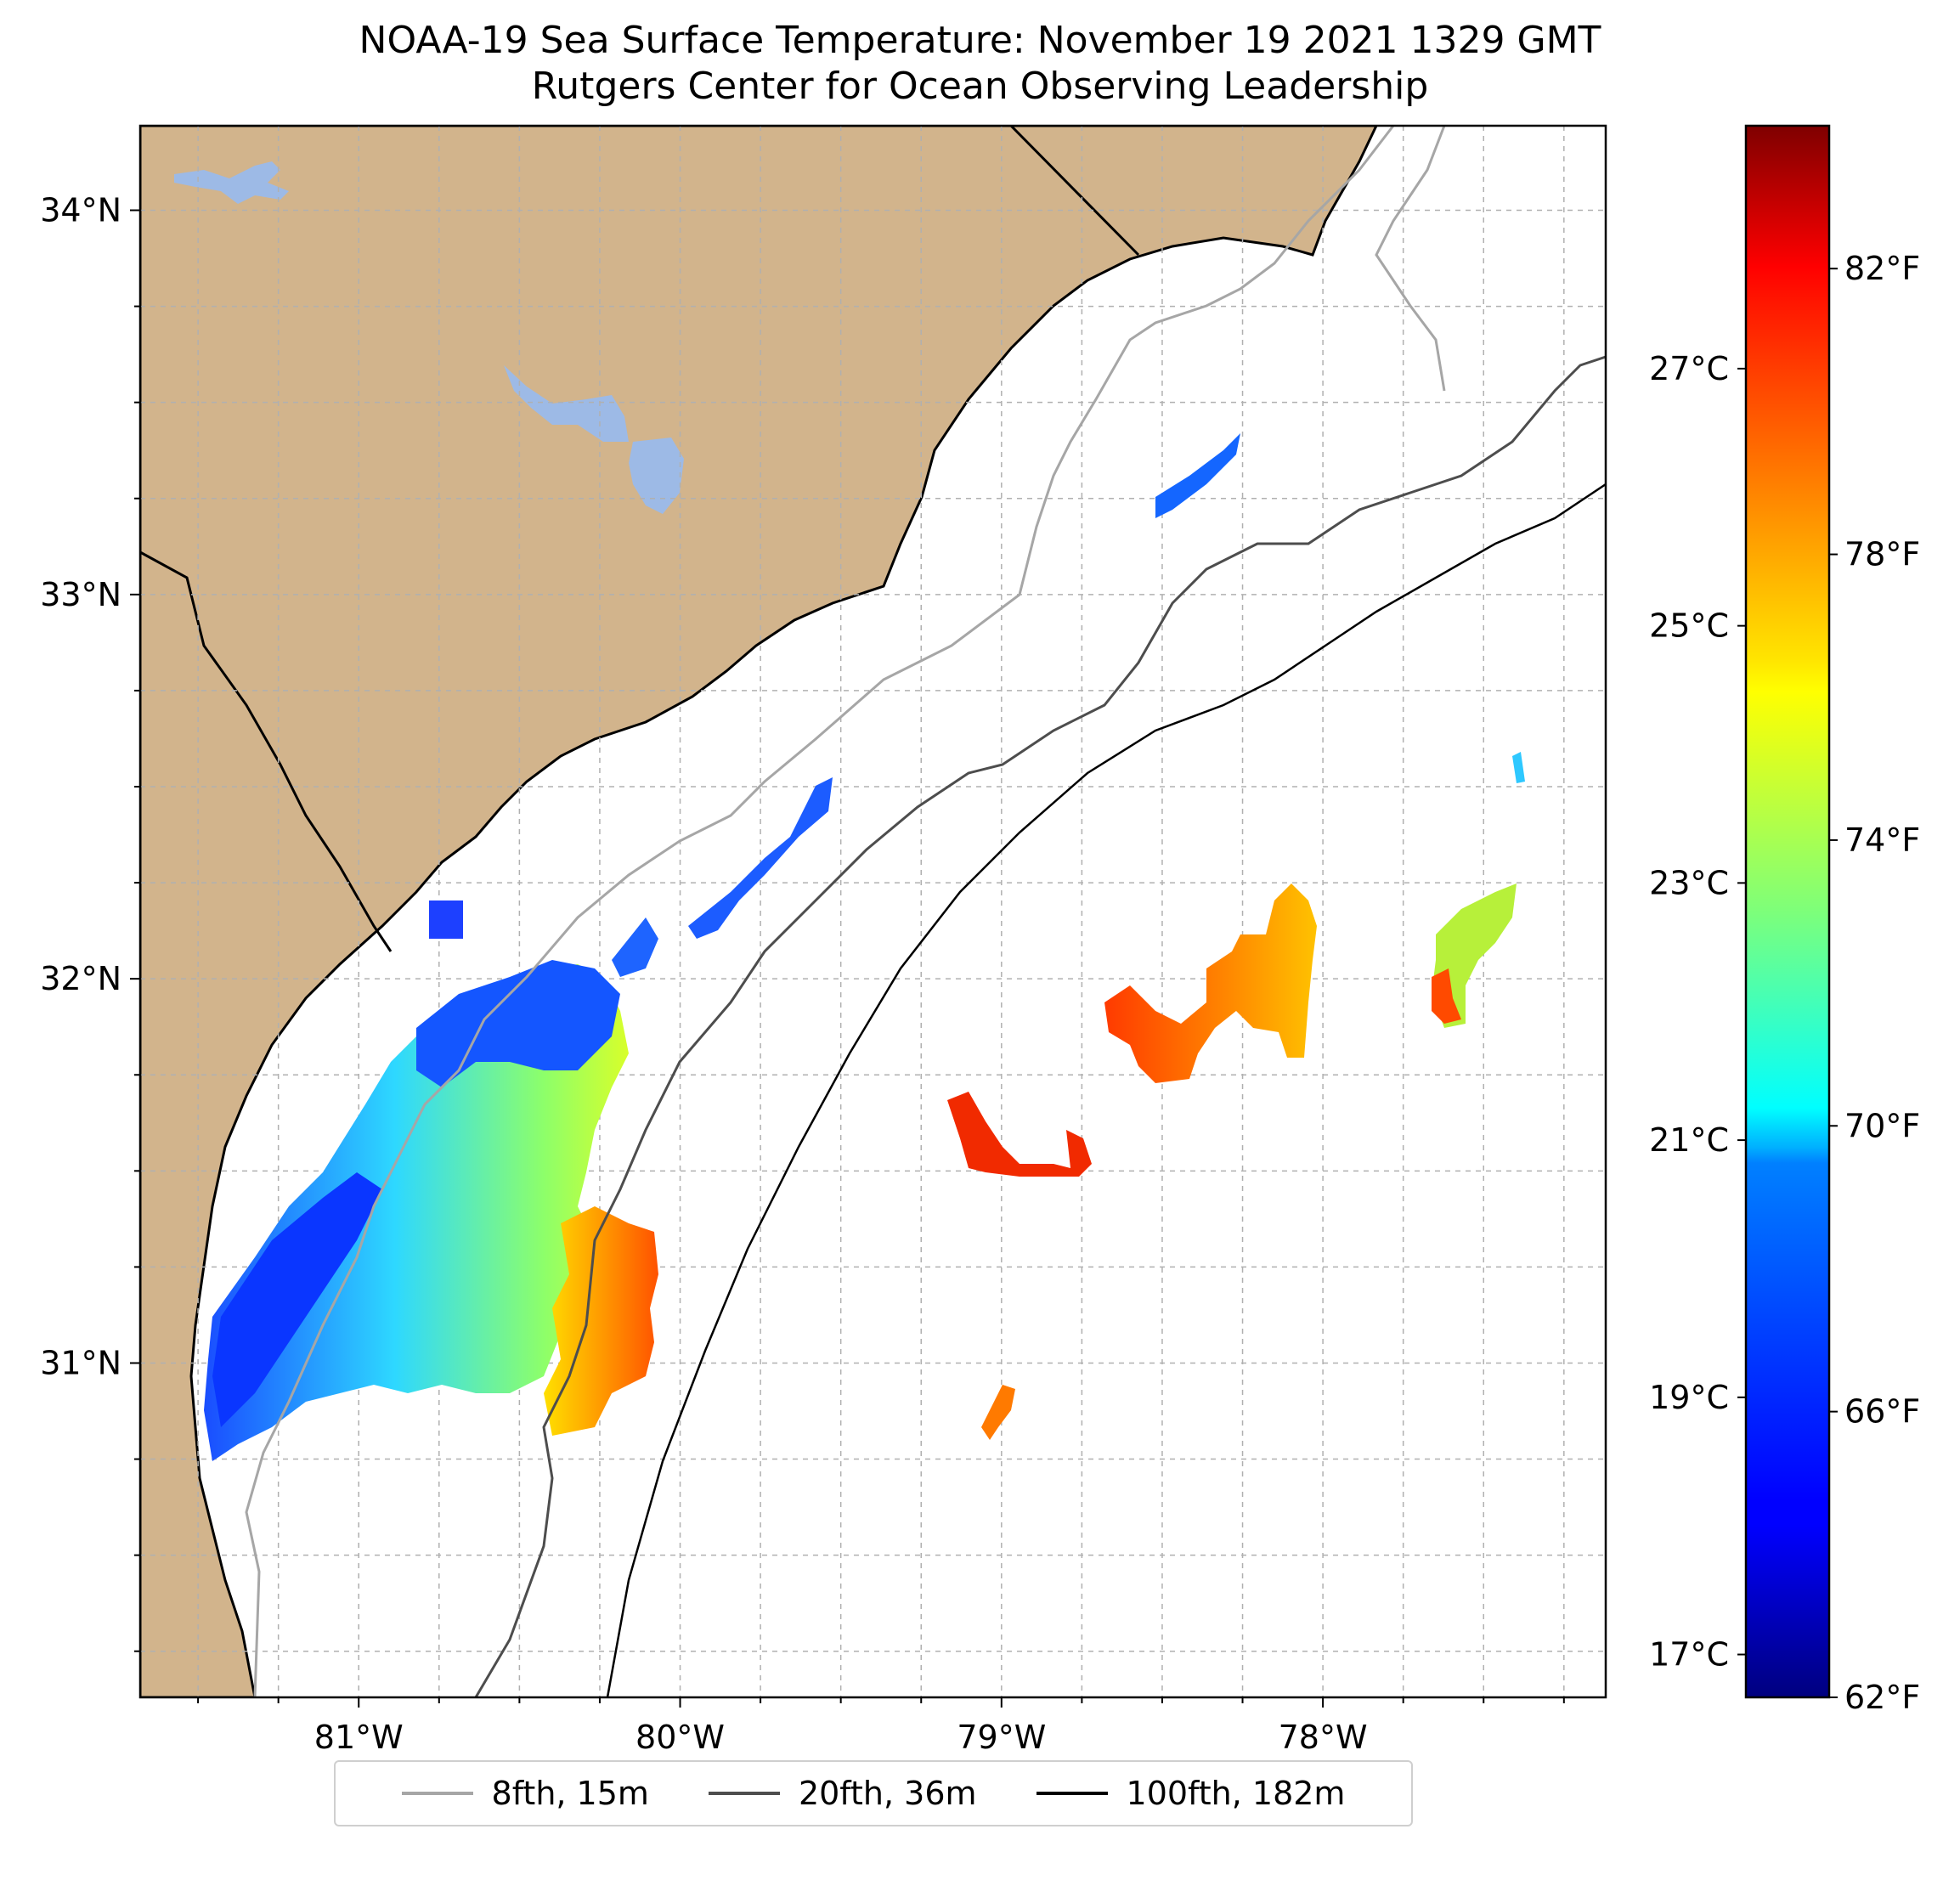 Image resolution: width=1960 pixels, height=1880 pixels. I want to click on colorbar-label-f: 82°F, so click(1882, 268).